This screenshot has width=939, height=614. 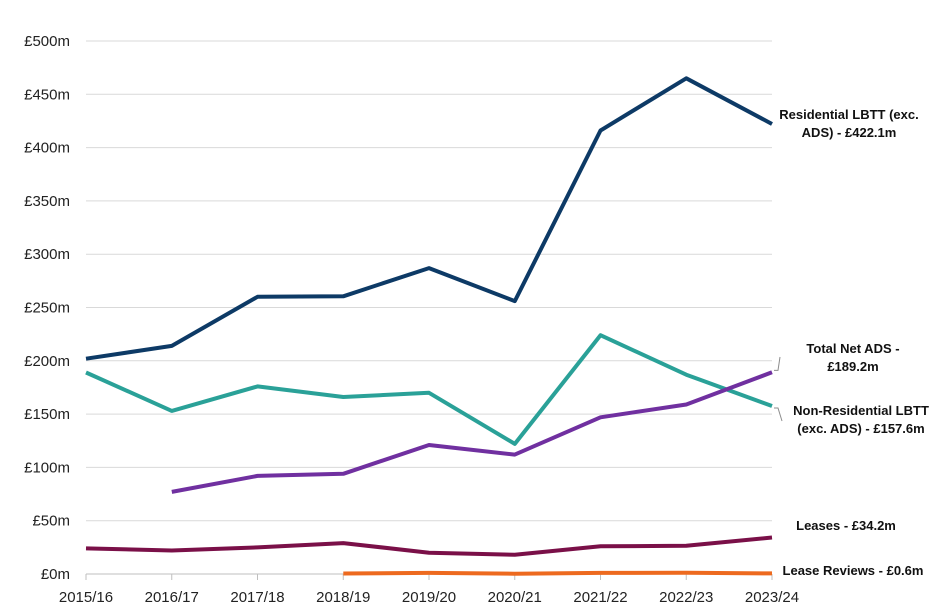 What do you see at coordinates (852, 348) in the screenshot?
I see `series-end-label-line: Total Net ADS -` at bounding box center [852, 348].